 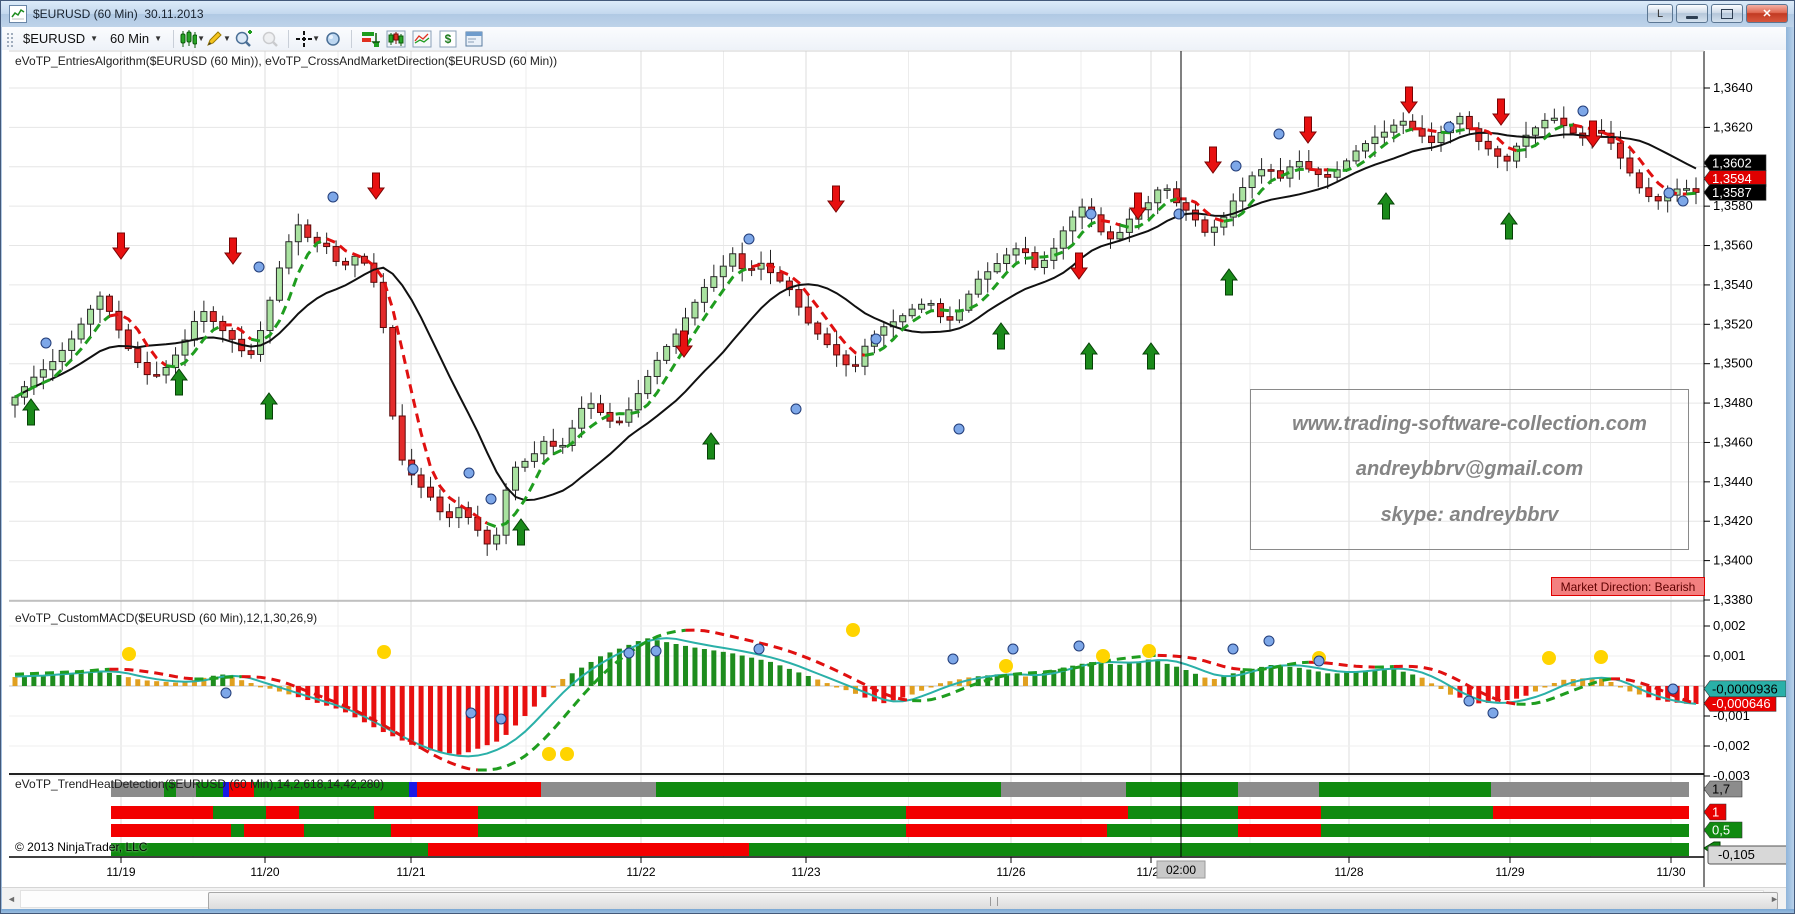 I want to click on horizontal-scrollbar: ◄ ►, so click(x=895, y=898).